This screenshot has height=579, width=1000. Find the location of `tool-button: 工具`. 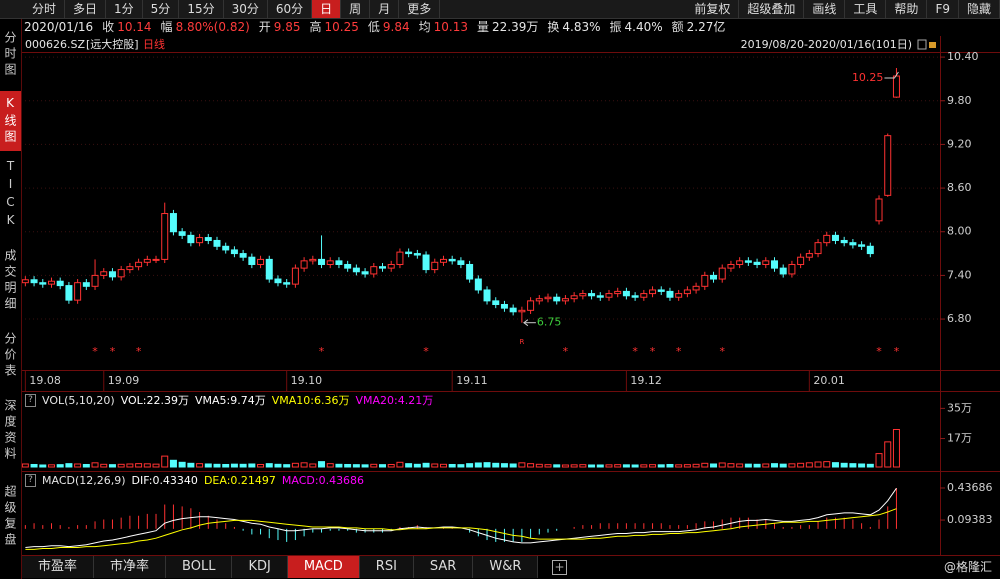

tool-button: 工具 is located at coordinates (866, 9).